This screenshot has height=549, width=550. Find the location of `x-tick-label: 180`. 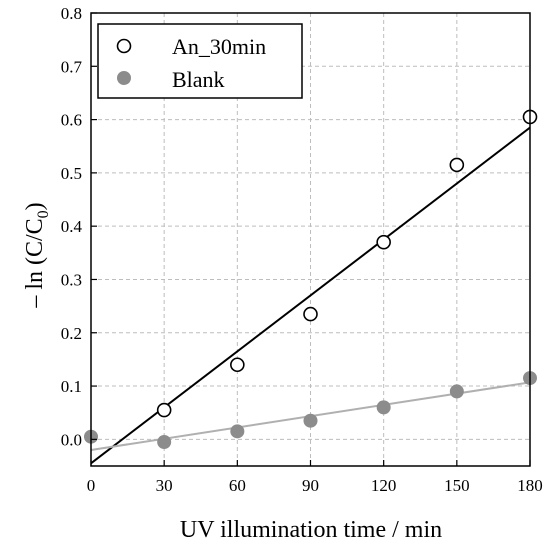

x-tick-label: 180 is located at coordinates (530, 485).